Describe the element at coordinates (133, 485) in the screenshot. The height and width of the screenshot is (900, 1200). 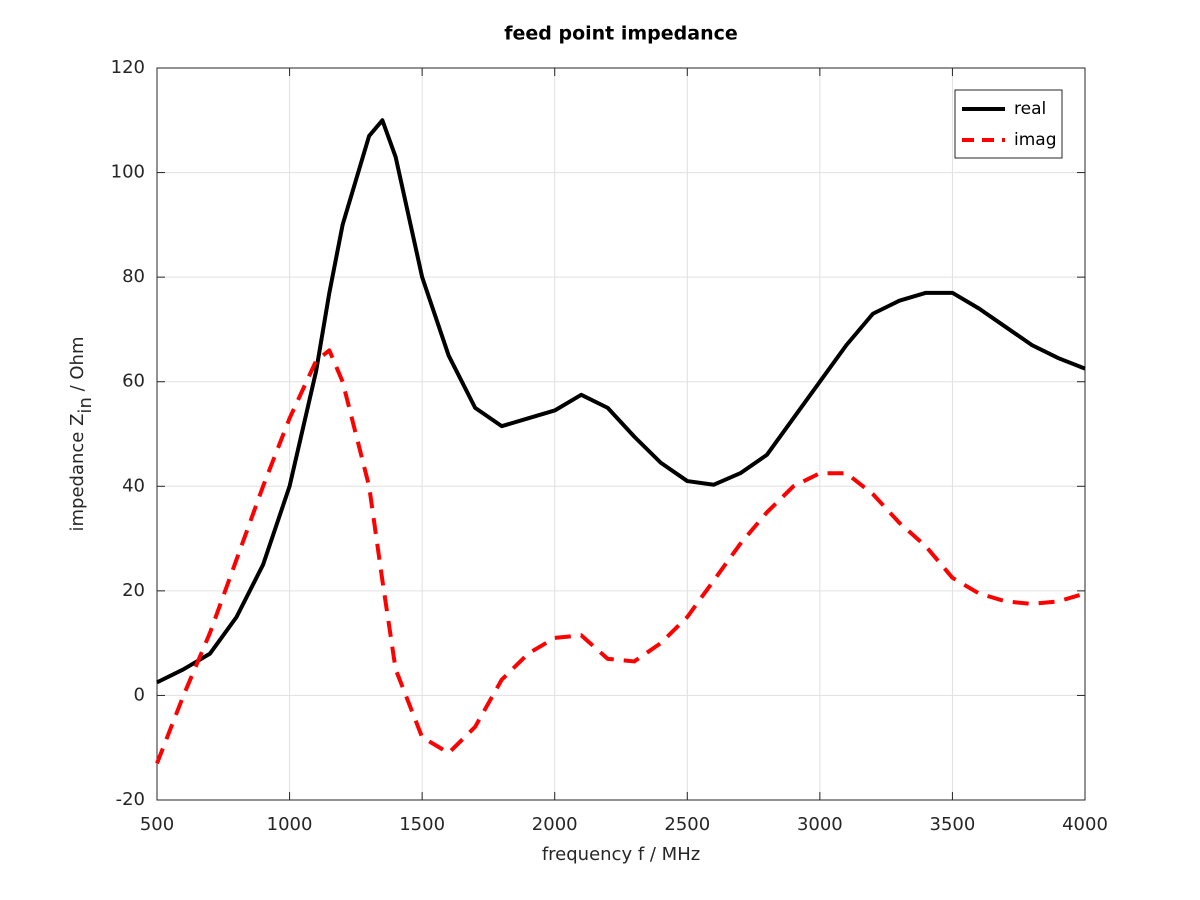
I see `y-tick-label: 40` at that location.